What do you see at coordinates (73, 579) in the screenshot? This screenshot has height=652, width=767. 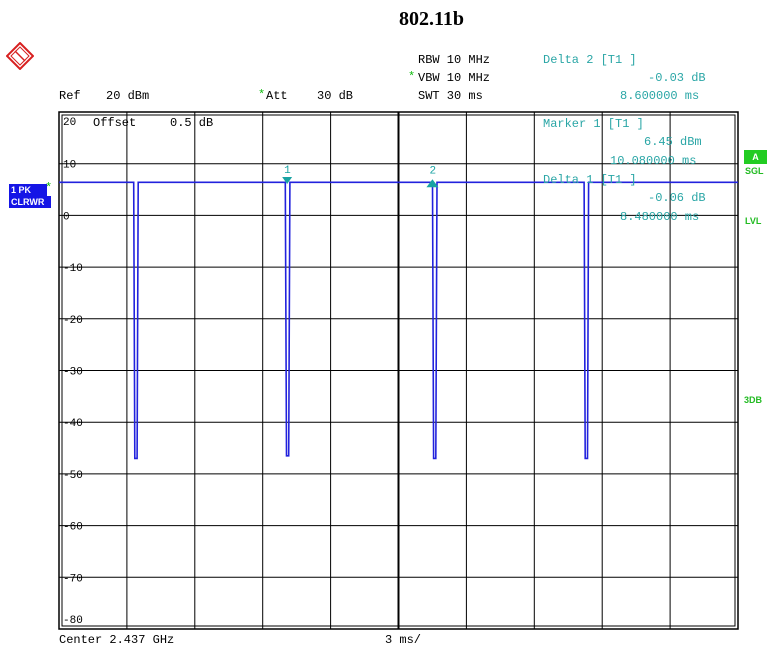 I see `y-tick-label: -70` at bounding box center [73, 579].